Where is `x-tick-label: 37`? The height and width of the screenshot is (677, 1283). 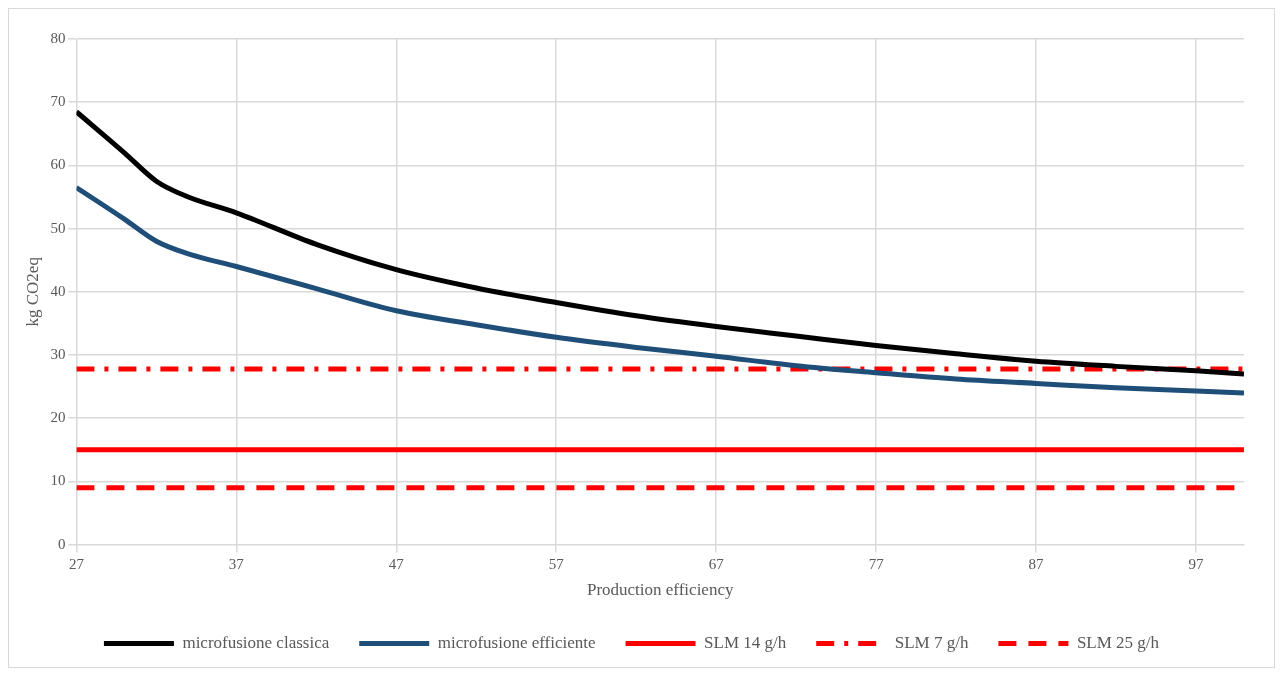 x-tick-label: 37 is located at coordinates (236, 563).